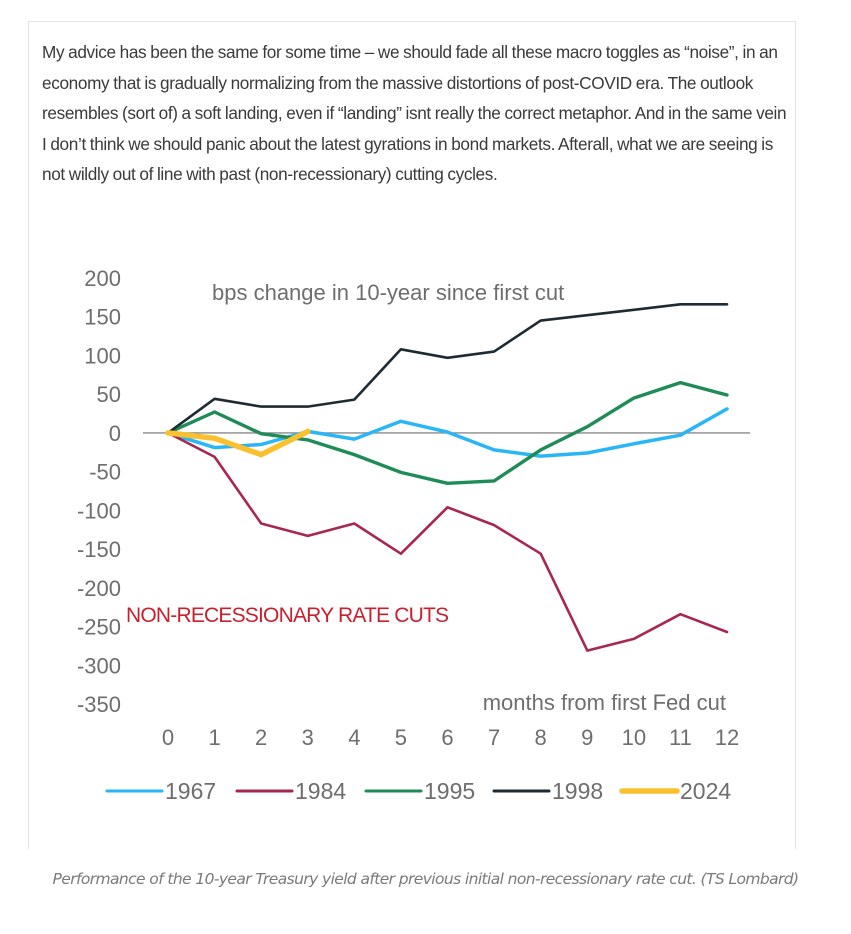 The height and width of the screenshot is (934, 851). I want to click on y-tick-label: -300, so click(99, 665).